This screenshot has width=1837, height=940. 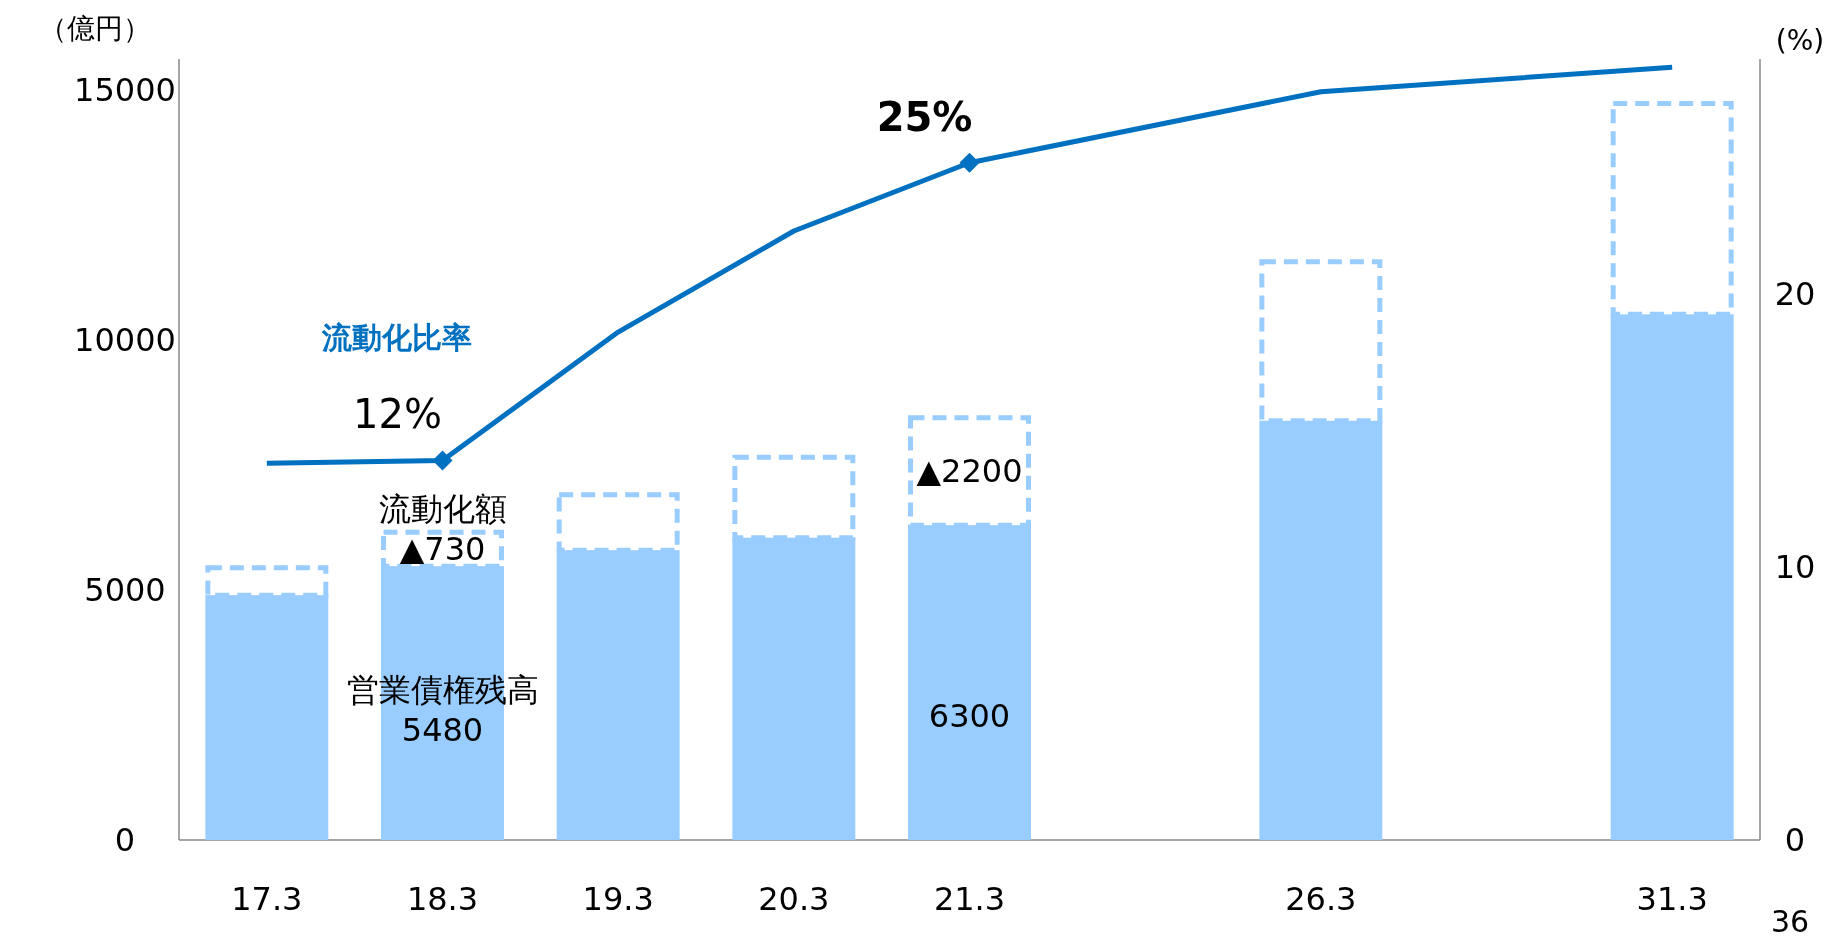 I want to click on text: 流動化比率, so click(x=396, y=338).